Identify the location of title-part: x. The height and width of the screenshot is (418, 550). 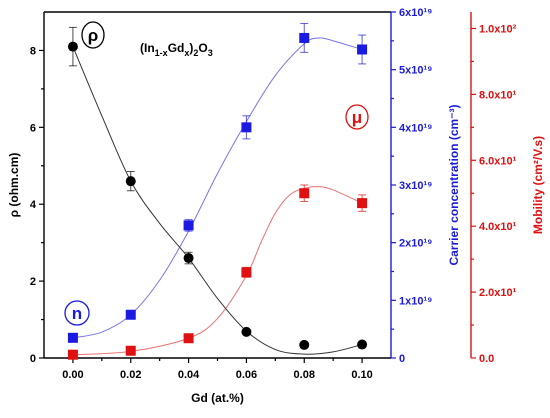
(186, 53).